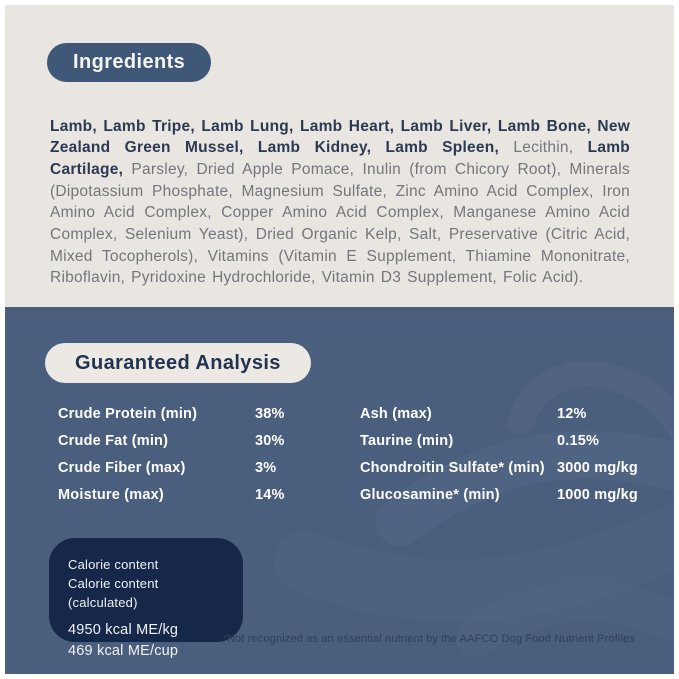  Describe the element at coordinates (597, 494) in the screenshot. I see `nutrient-value: 1000 mg/kg` at that location.